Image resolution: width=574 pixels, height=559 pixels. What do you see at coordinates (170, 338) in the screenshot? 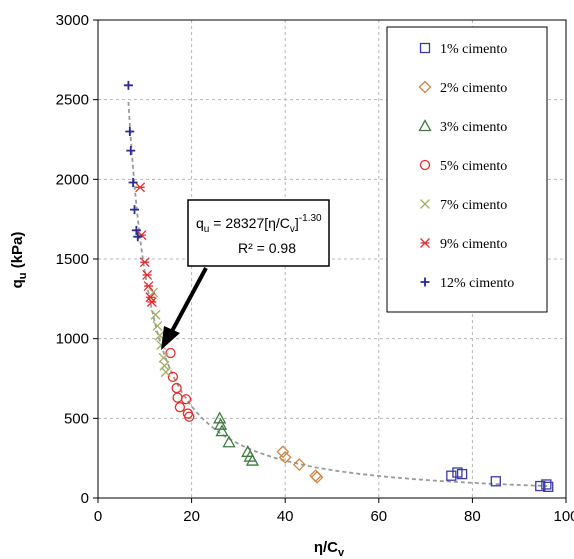
I see `annotation-arrowhead` at bounding box center [170, 338].